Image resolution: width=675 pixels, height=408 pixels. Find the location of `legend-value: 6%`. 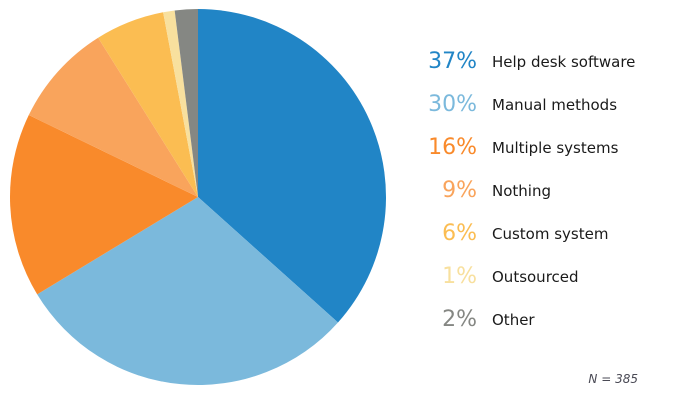

legend-value: 6% is located at coordinates (459, 233).